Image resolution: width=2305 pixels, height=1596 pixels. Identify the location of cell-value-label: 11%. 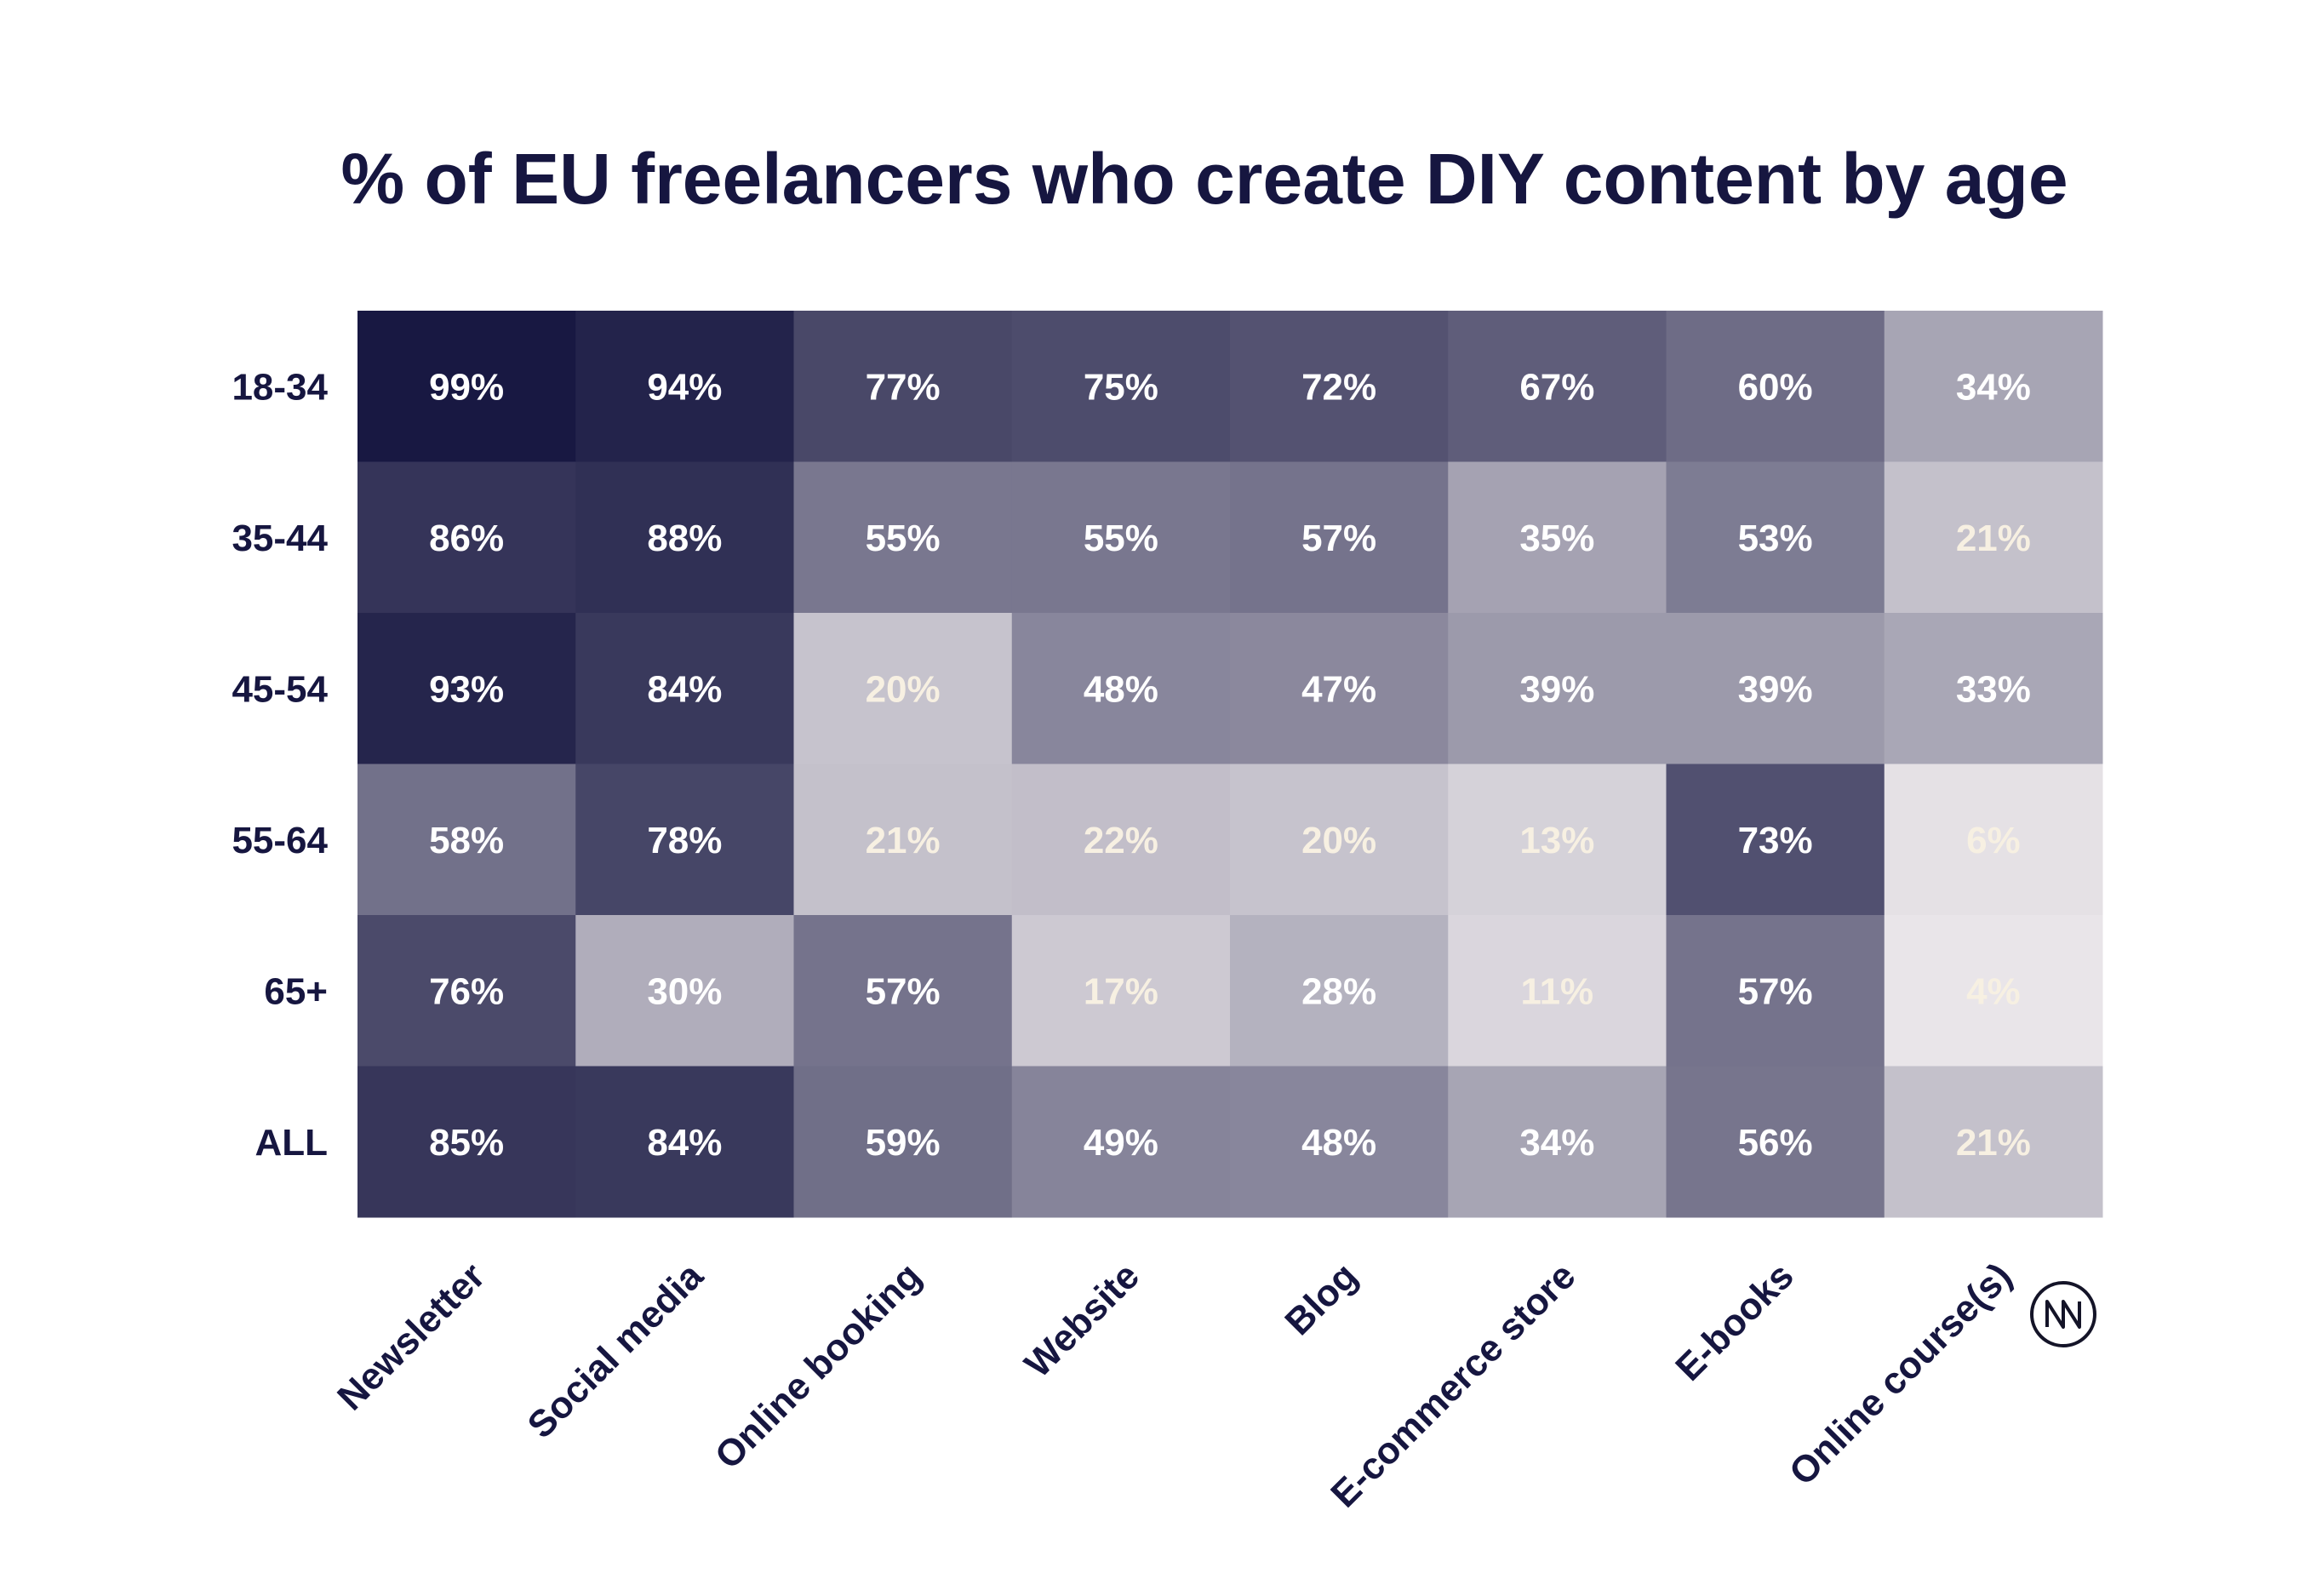
(1557, 992).